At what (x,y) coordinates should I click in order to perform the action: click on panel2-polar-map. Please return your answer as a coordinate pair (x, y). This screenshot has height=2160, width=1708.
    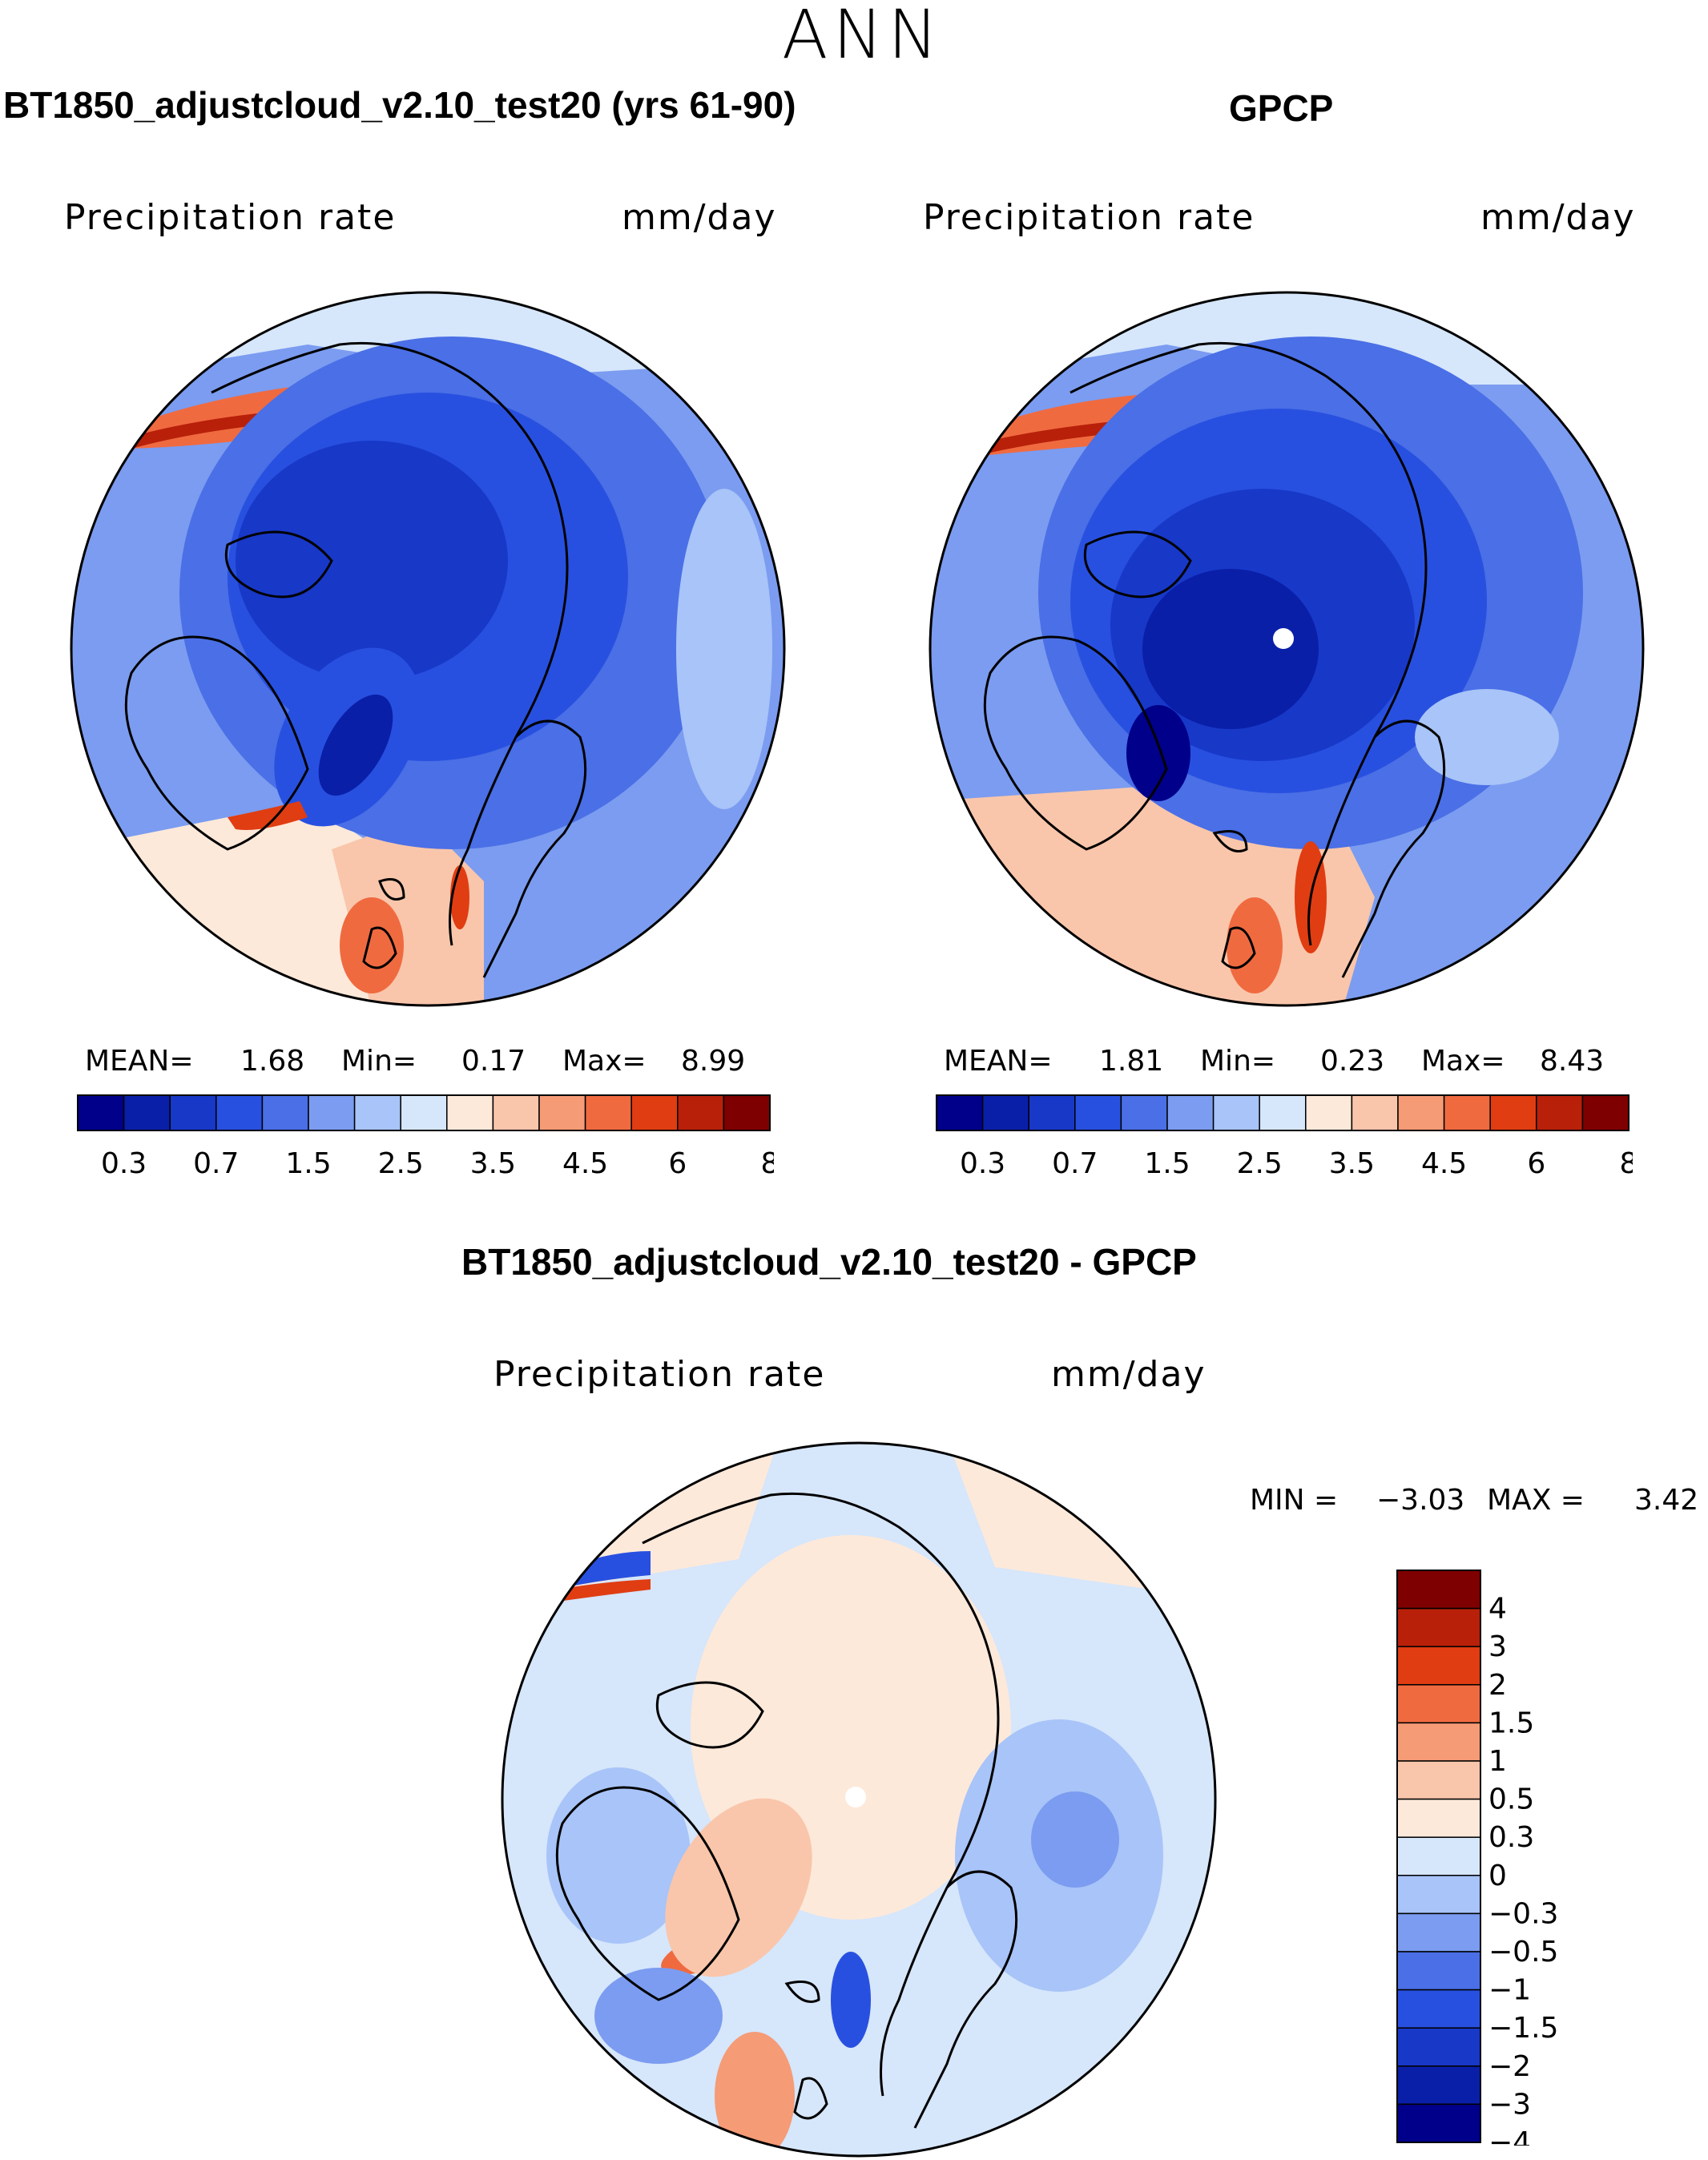
    Looking at the image, I should click on (1287, 649).